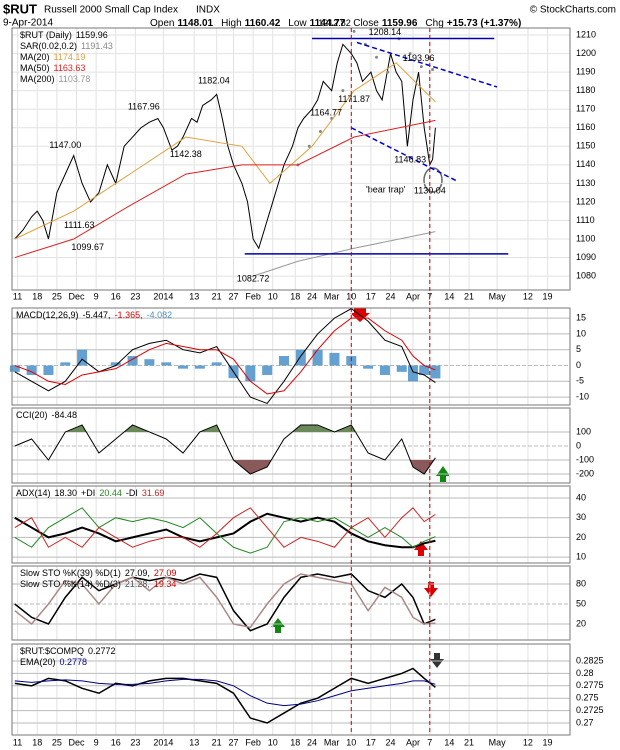  What do you see at coordinates (35, 68) in the screenshot?
I see `legend-name: MA(50)` at bounding box center [35, 68].